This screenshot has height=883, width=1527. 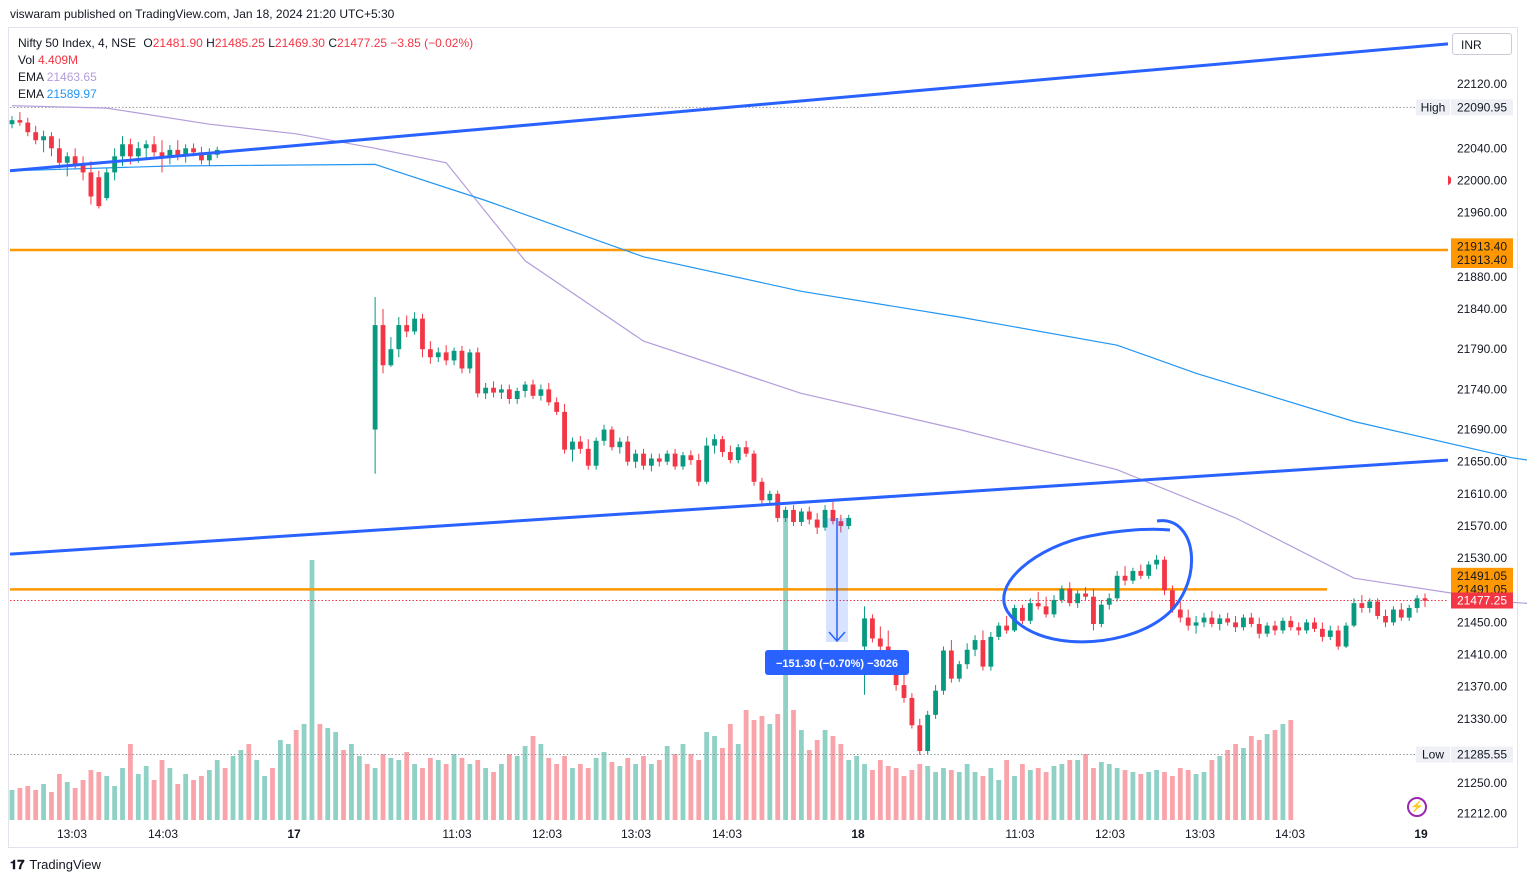 What do you see at coordinates (1482, 622) in the screenshot?
I see `y-tick-label: 21450.00` at bounding box center [1482, 622].